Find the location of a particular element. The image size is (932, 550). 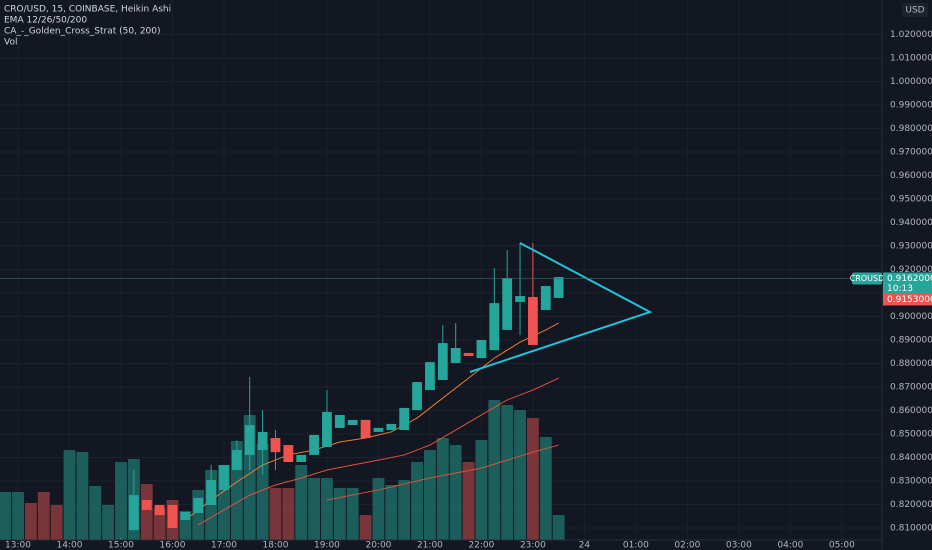

indicator-label: Vol is located at coordinates (10, 43).